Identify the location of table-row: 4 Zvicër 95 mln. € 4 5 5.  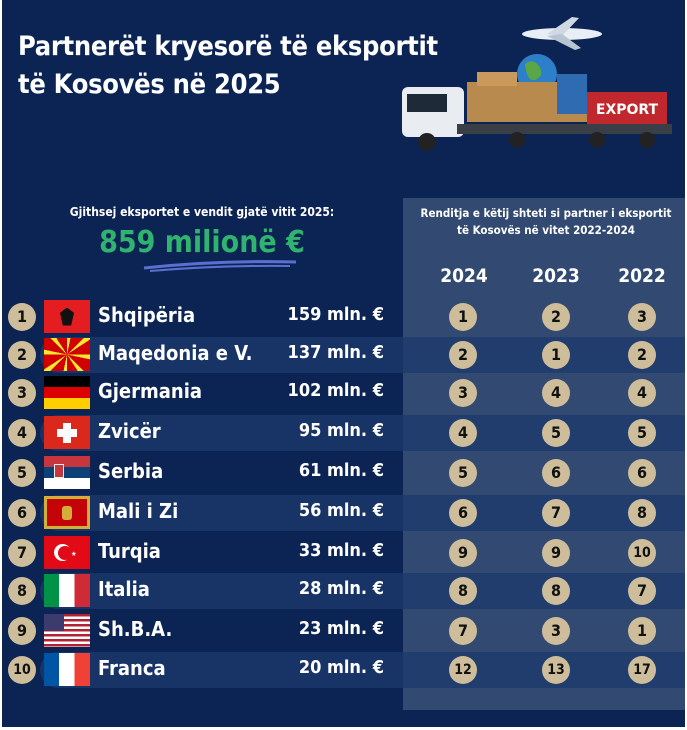
(343, 433).